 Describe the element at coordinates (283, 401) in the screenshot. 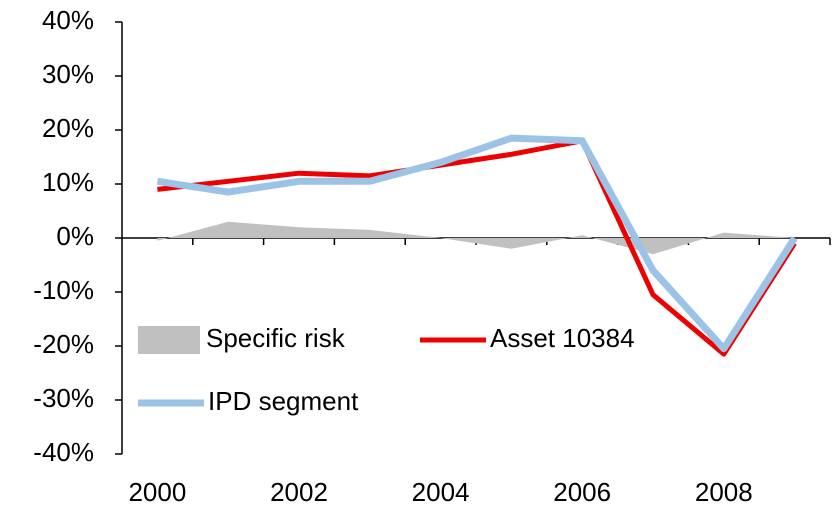

I see `legend-label: IPD segment` at that location.